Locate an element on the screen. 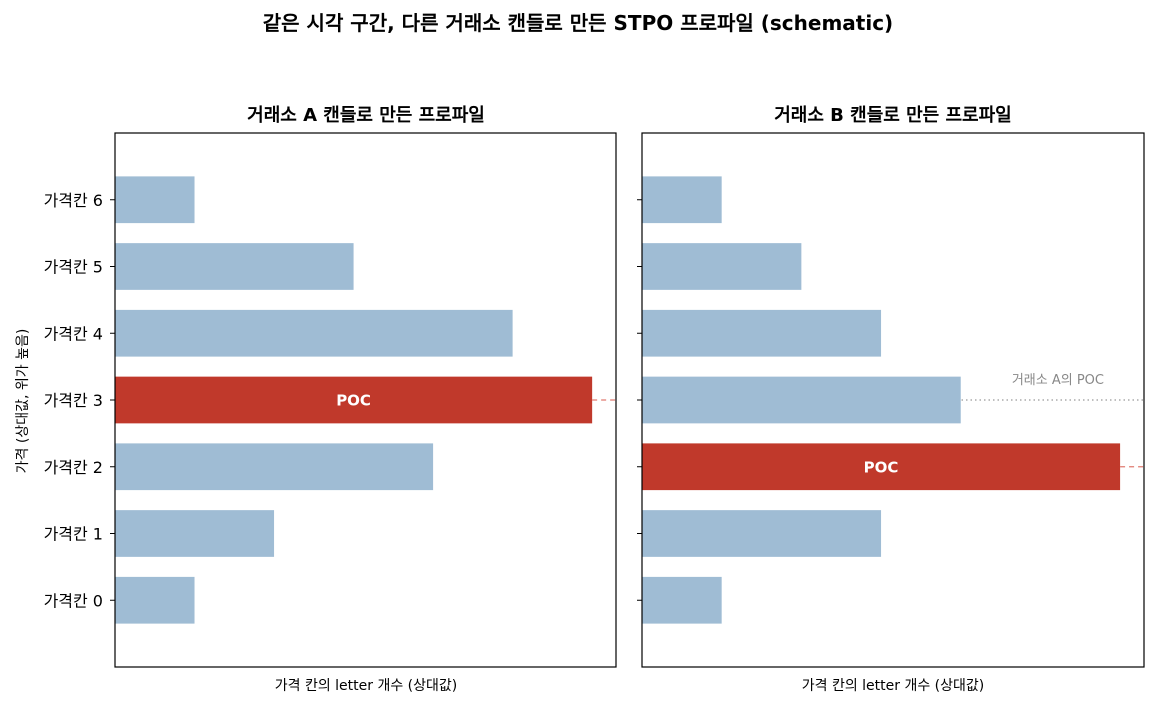 Image resolution: width=1156 pixels, height=706 pixels. y-tick-label: 가격칸 6 is located at coordinates (73, 200).